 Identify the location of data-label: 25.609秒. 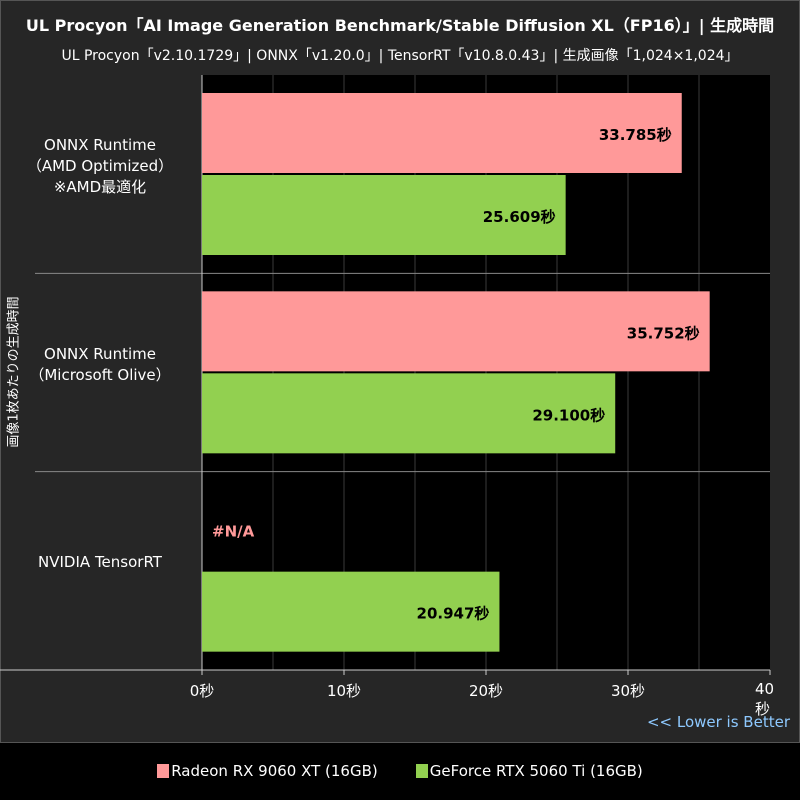
(519, 217).